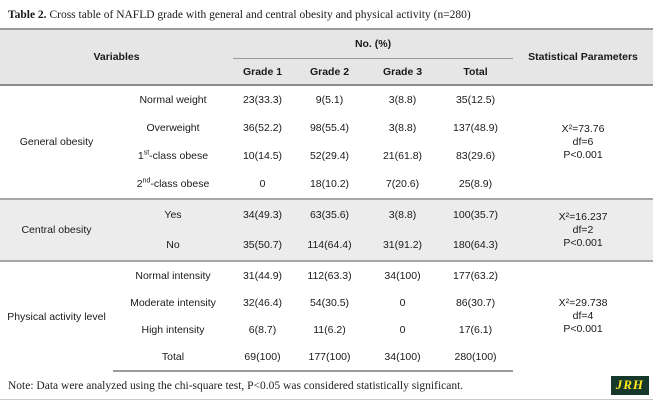 This screenshot has width=653, height=402. Describe the element at coordinates (329, 302) in the screenshot. I see `value-cell: 54(30.5)` at that location.